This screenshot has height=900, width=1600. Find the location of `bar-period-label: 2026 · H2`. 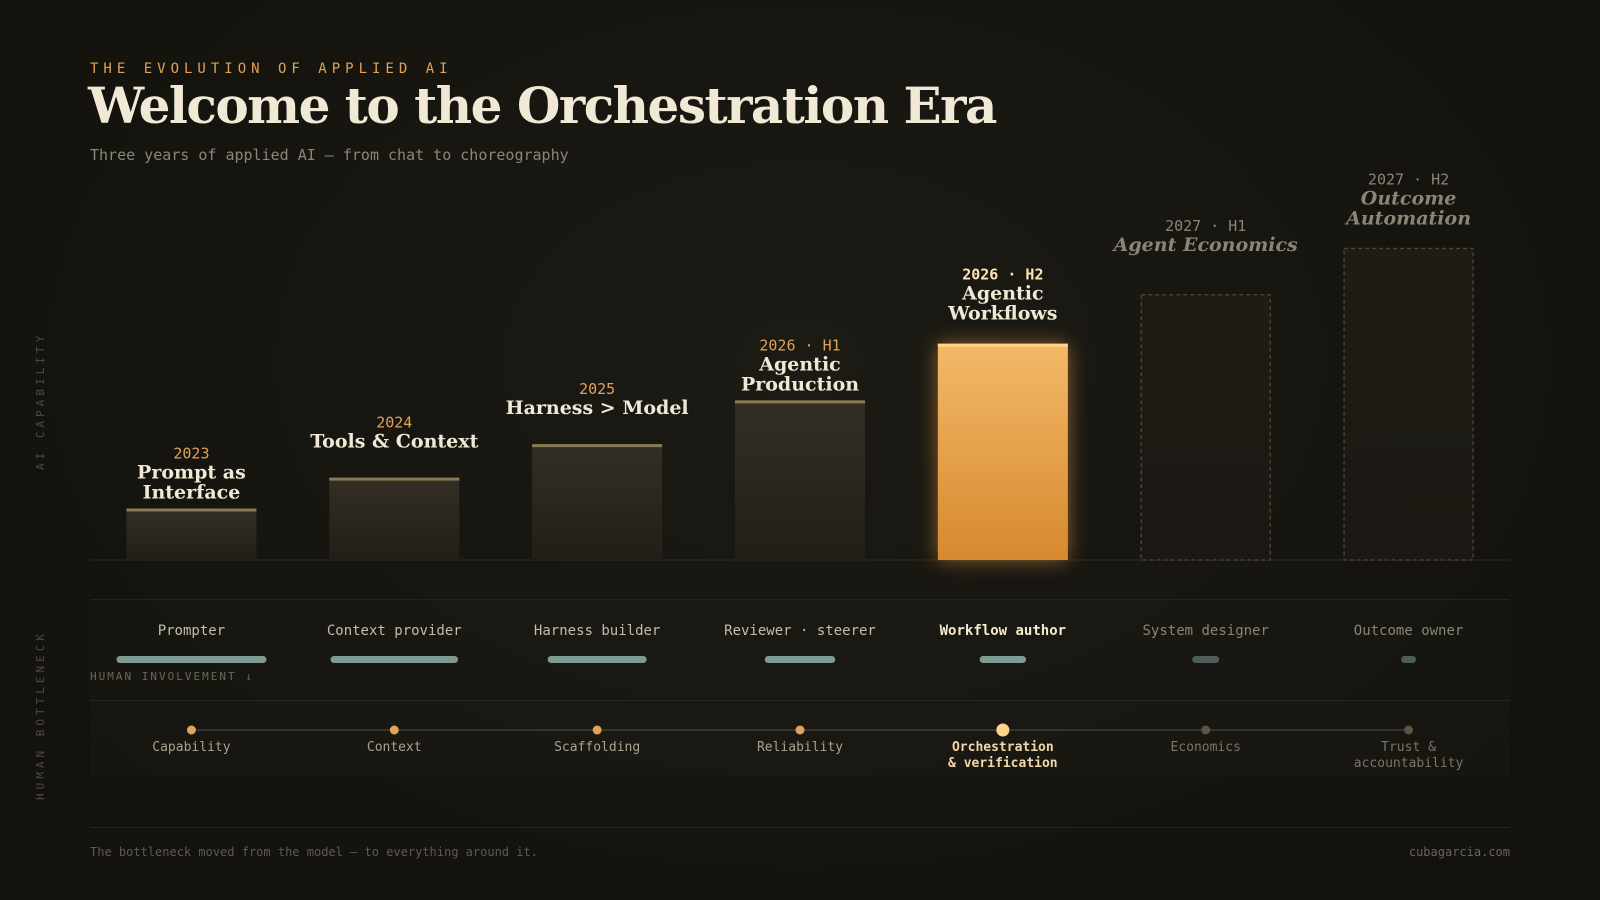

bar-period-label: 2026 · H2 is located at coordinates (1002, 275).